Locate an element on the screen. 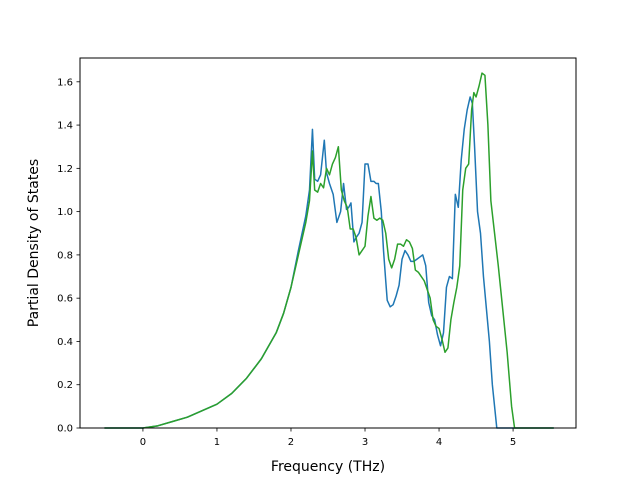  x-tick-label: 4 is located at coordinates (439, 442).